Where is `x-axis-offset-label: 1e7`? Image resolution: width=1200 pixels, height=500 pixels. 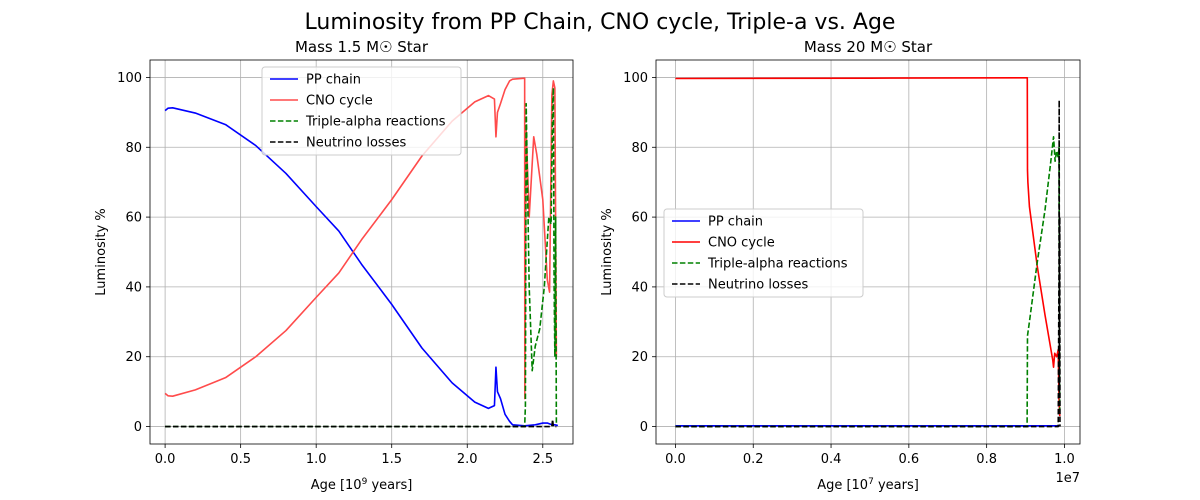 x-axis-offset-label: 1e7 is located at coordinates (1067, 478).